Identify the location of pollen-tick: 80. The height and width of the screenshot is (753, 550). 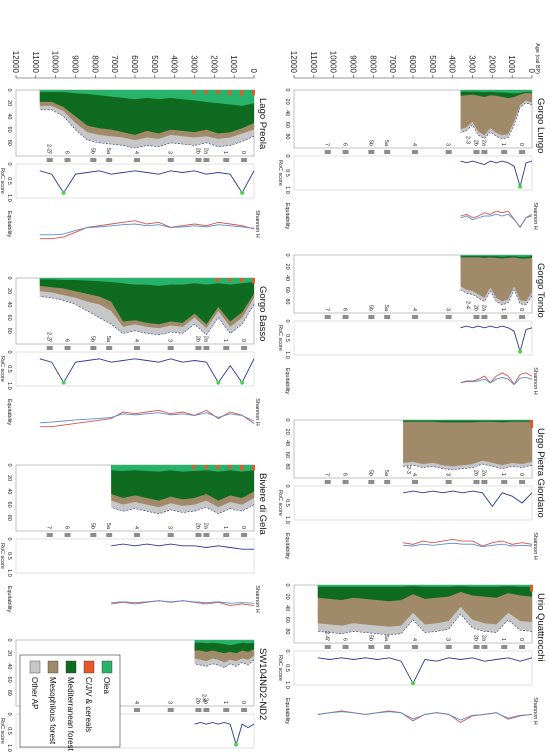
(287, 136).